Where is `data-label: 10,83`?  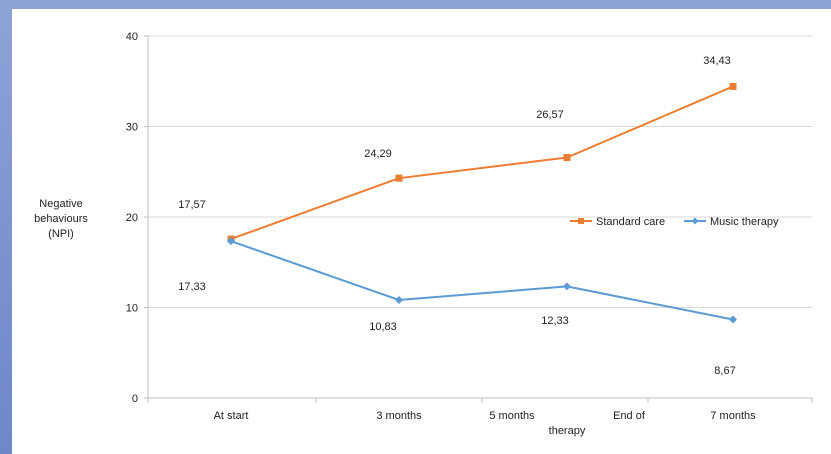 data-label: 10,83 is located at coordinates (383, 327).